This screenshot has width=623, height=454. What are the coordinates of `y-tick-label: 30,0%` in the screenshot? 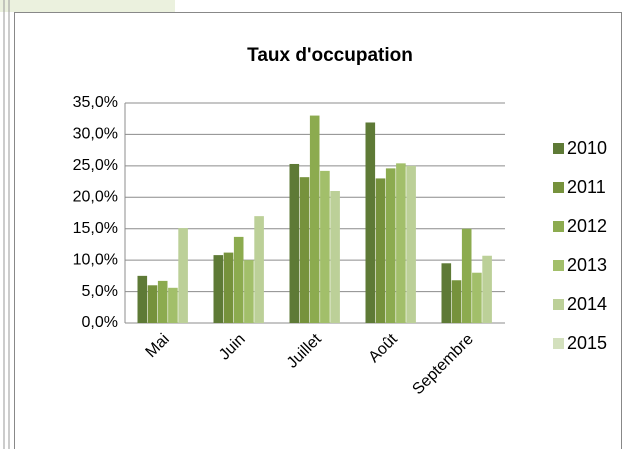 It's located at (95, 134).